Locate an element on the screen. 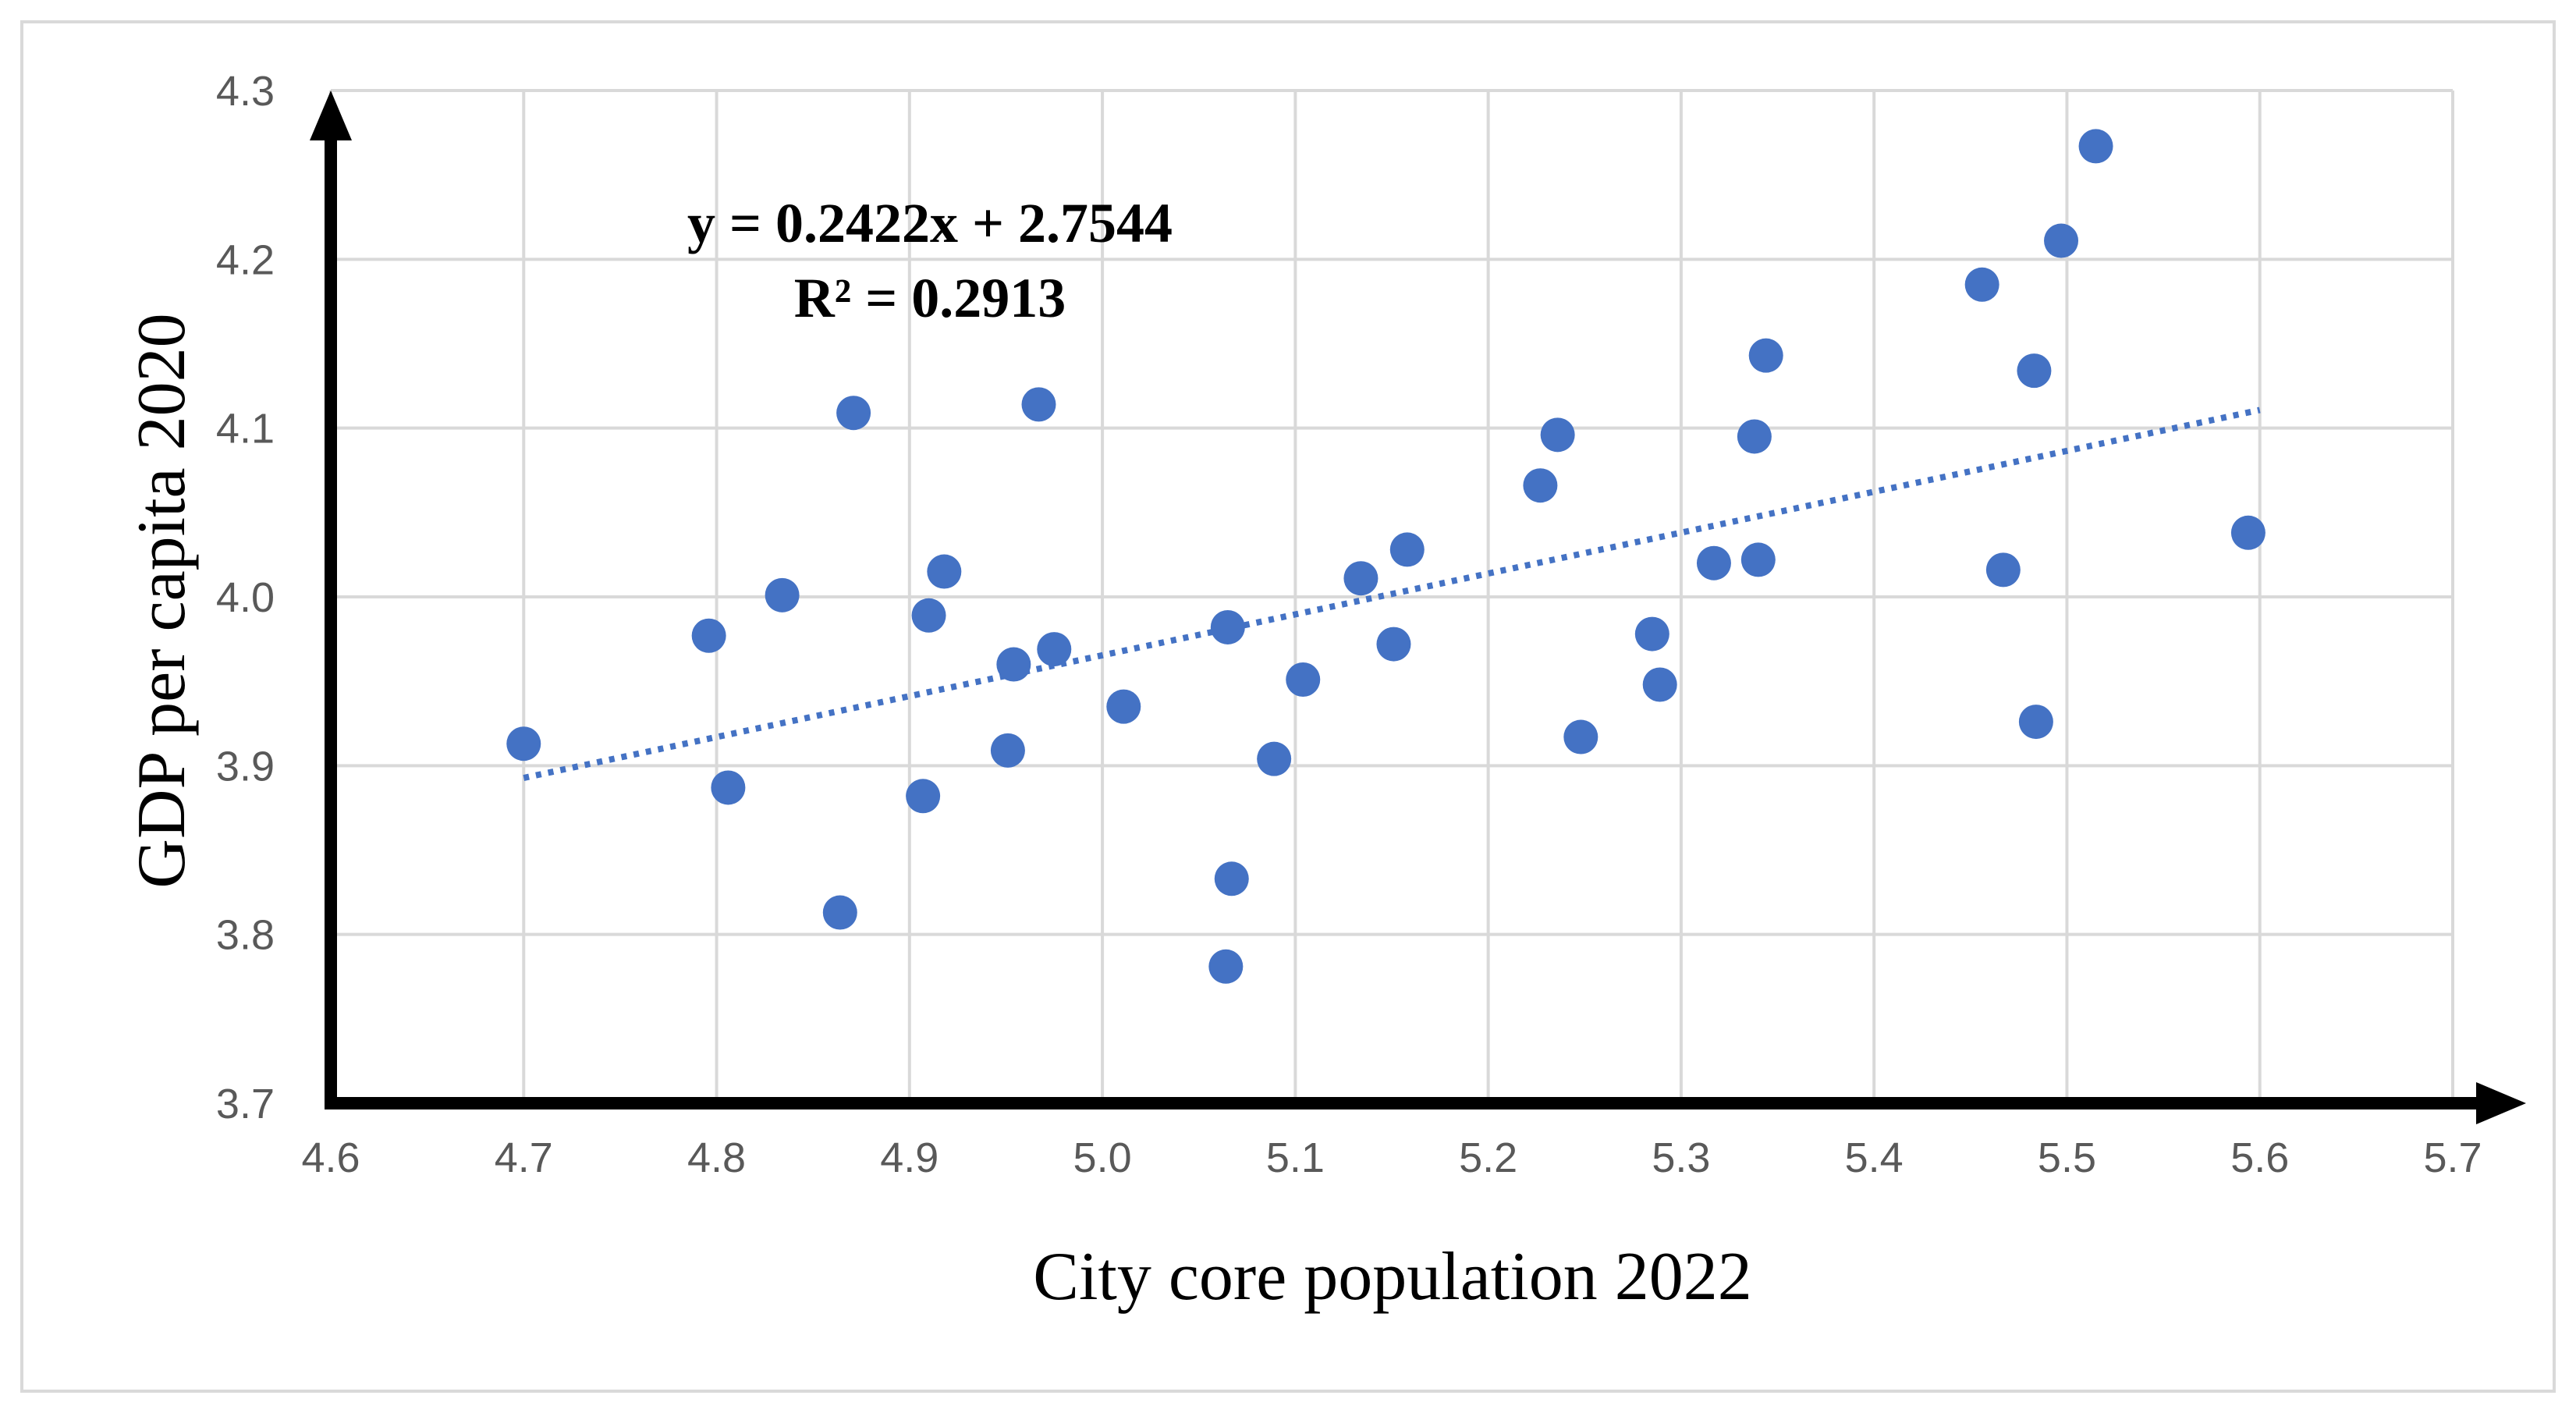 This screenshot has width=2576, height=1413. y-tick-label: 4.3 is located at coordinates (245, 91).